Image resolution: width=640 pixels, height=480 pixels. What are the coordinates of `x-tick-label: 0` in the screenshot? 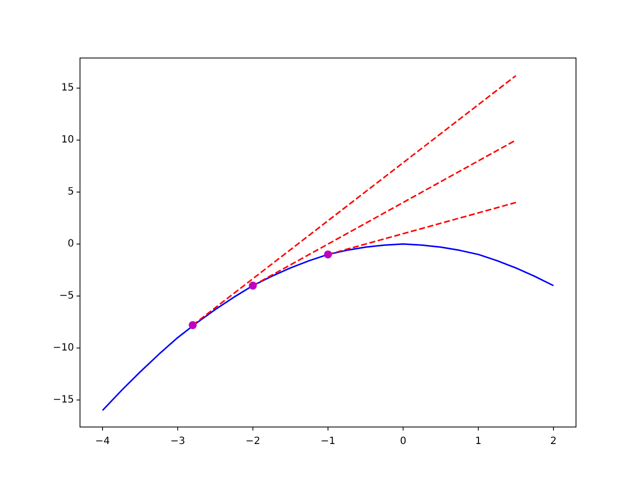 It's located at (403, 441).